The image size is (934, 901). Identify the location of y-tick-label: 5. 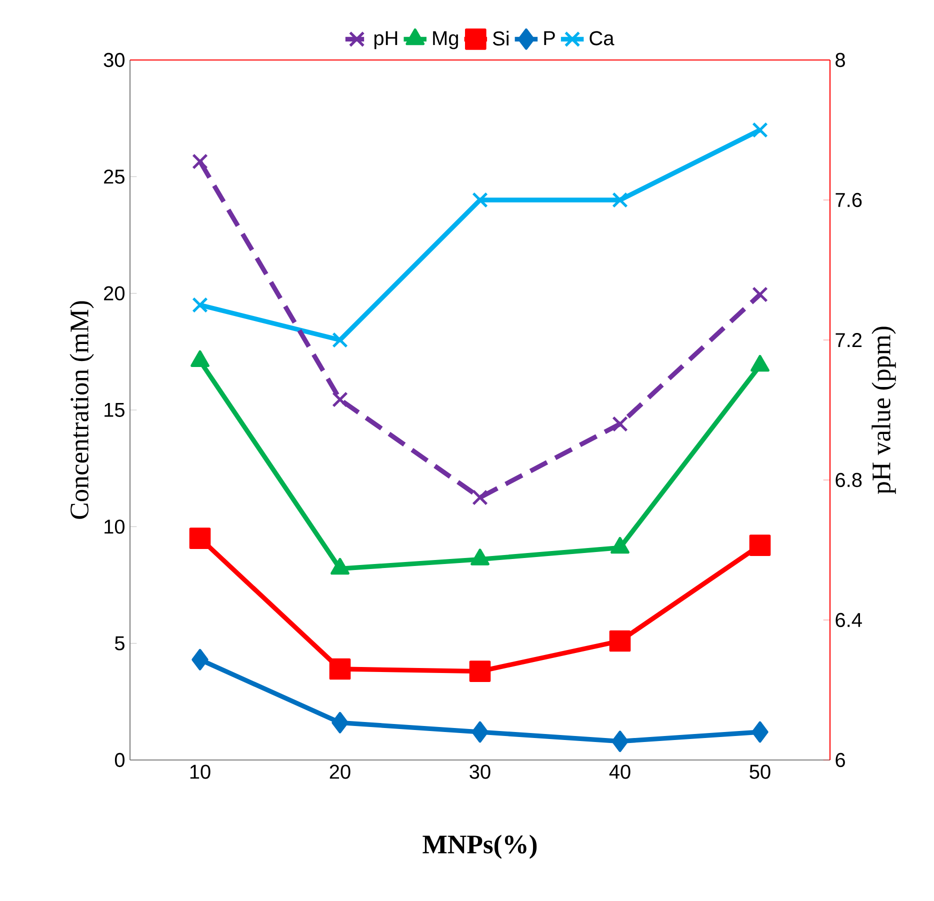
(119, 643).